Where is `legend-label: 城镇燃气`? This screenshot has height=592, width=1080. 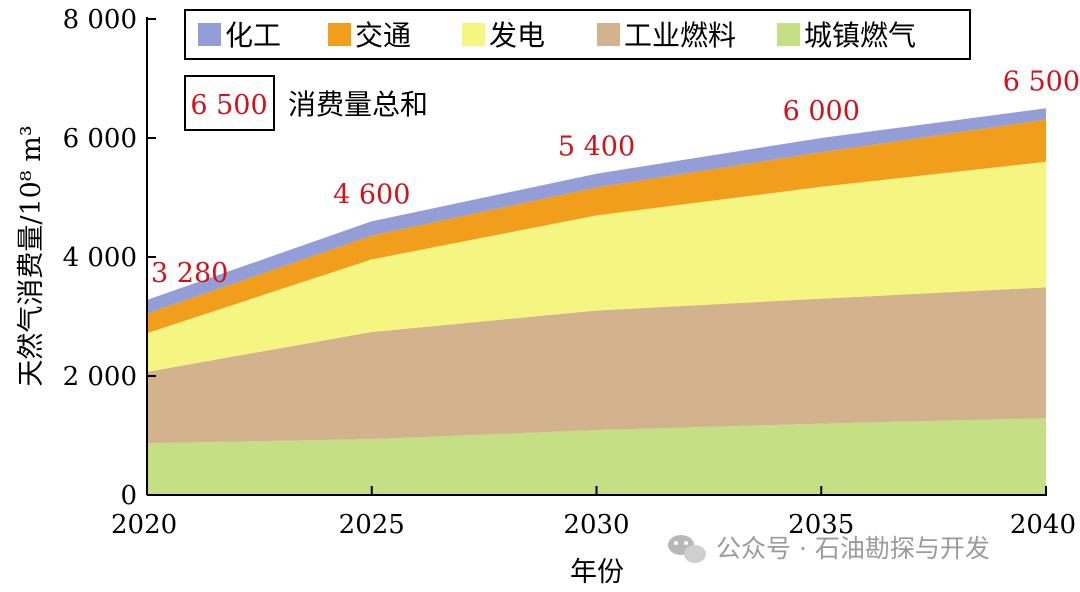
legend-label: 城镇燃气 is located at coordinates (860, 35).